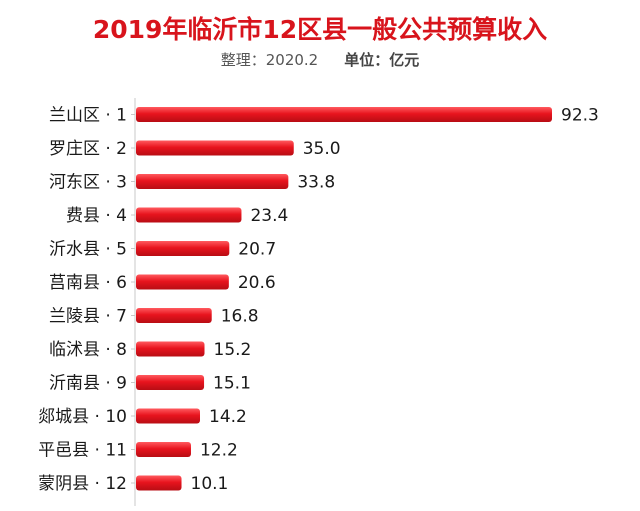 This screenshot has height=511, width=640. Describe the element at coordinates (88, 350) in the screenshot. I see `category-label: 临沭县 · 8` at that location.